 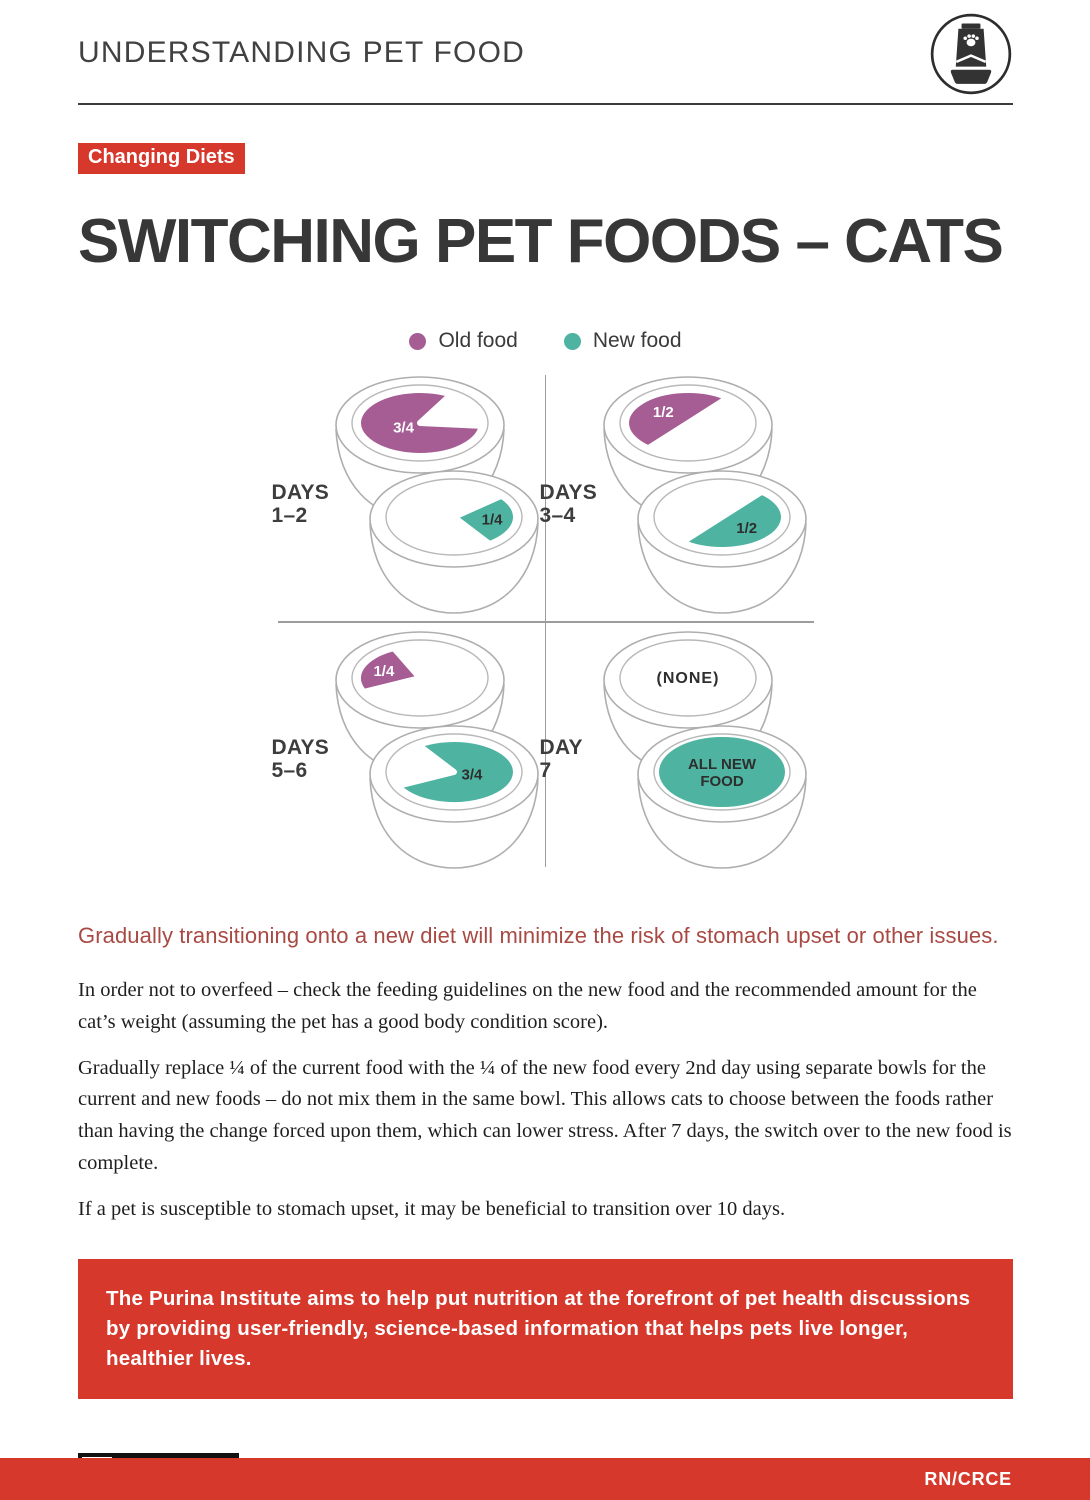 I want to click on quadrant-label: DAYS 1–2, so click(x=300, y=504).